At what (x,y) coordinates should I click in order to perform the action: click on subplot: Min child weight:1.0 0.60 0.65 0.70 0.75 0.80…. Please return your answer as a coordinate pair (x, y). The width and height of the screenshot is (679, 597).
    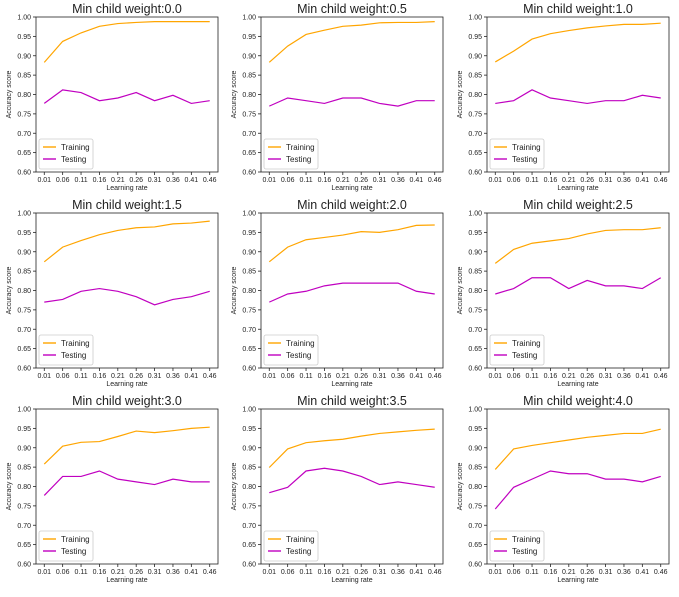
    Looking at the image, I should click on (563, 97).